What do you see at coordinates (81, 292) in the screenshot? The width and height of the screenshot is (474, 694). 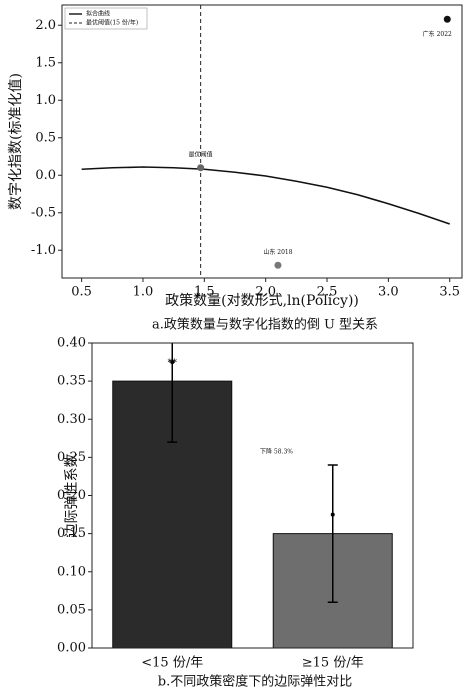 I see `x-tick-label: 0.5` at bounding box center [81, 292].